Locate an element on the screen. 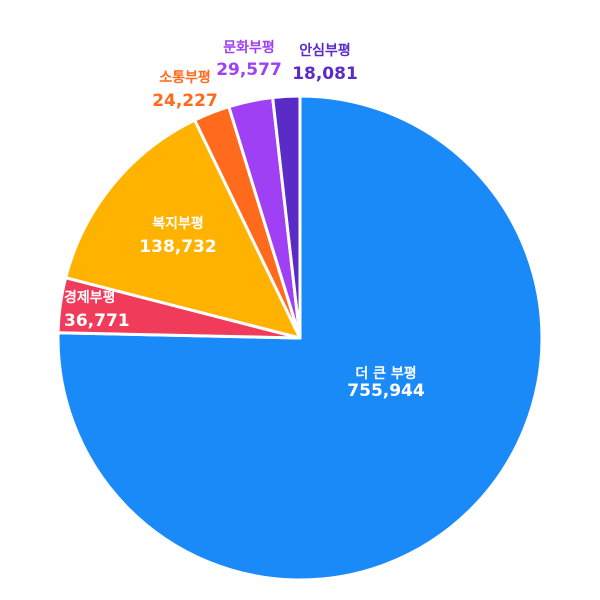 The height and width of the screenshot is (600, 600). slice-label: 소통부평 24,227 is located at coordinates (185, 90).